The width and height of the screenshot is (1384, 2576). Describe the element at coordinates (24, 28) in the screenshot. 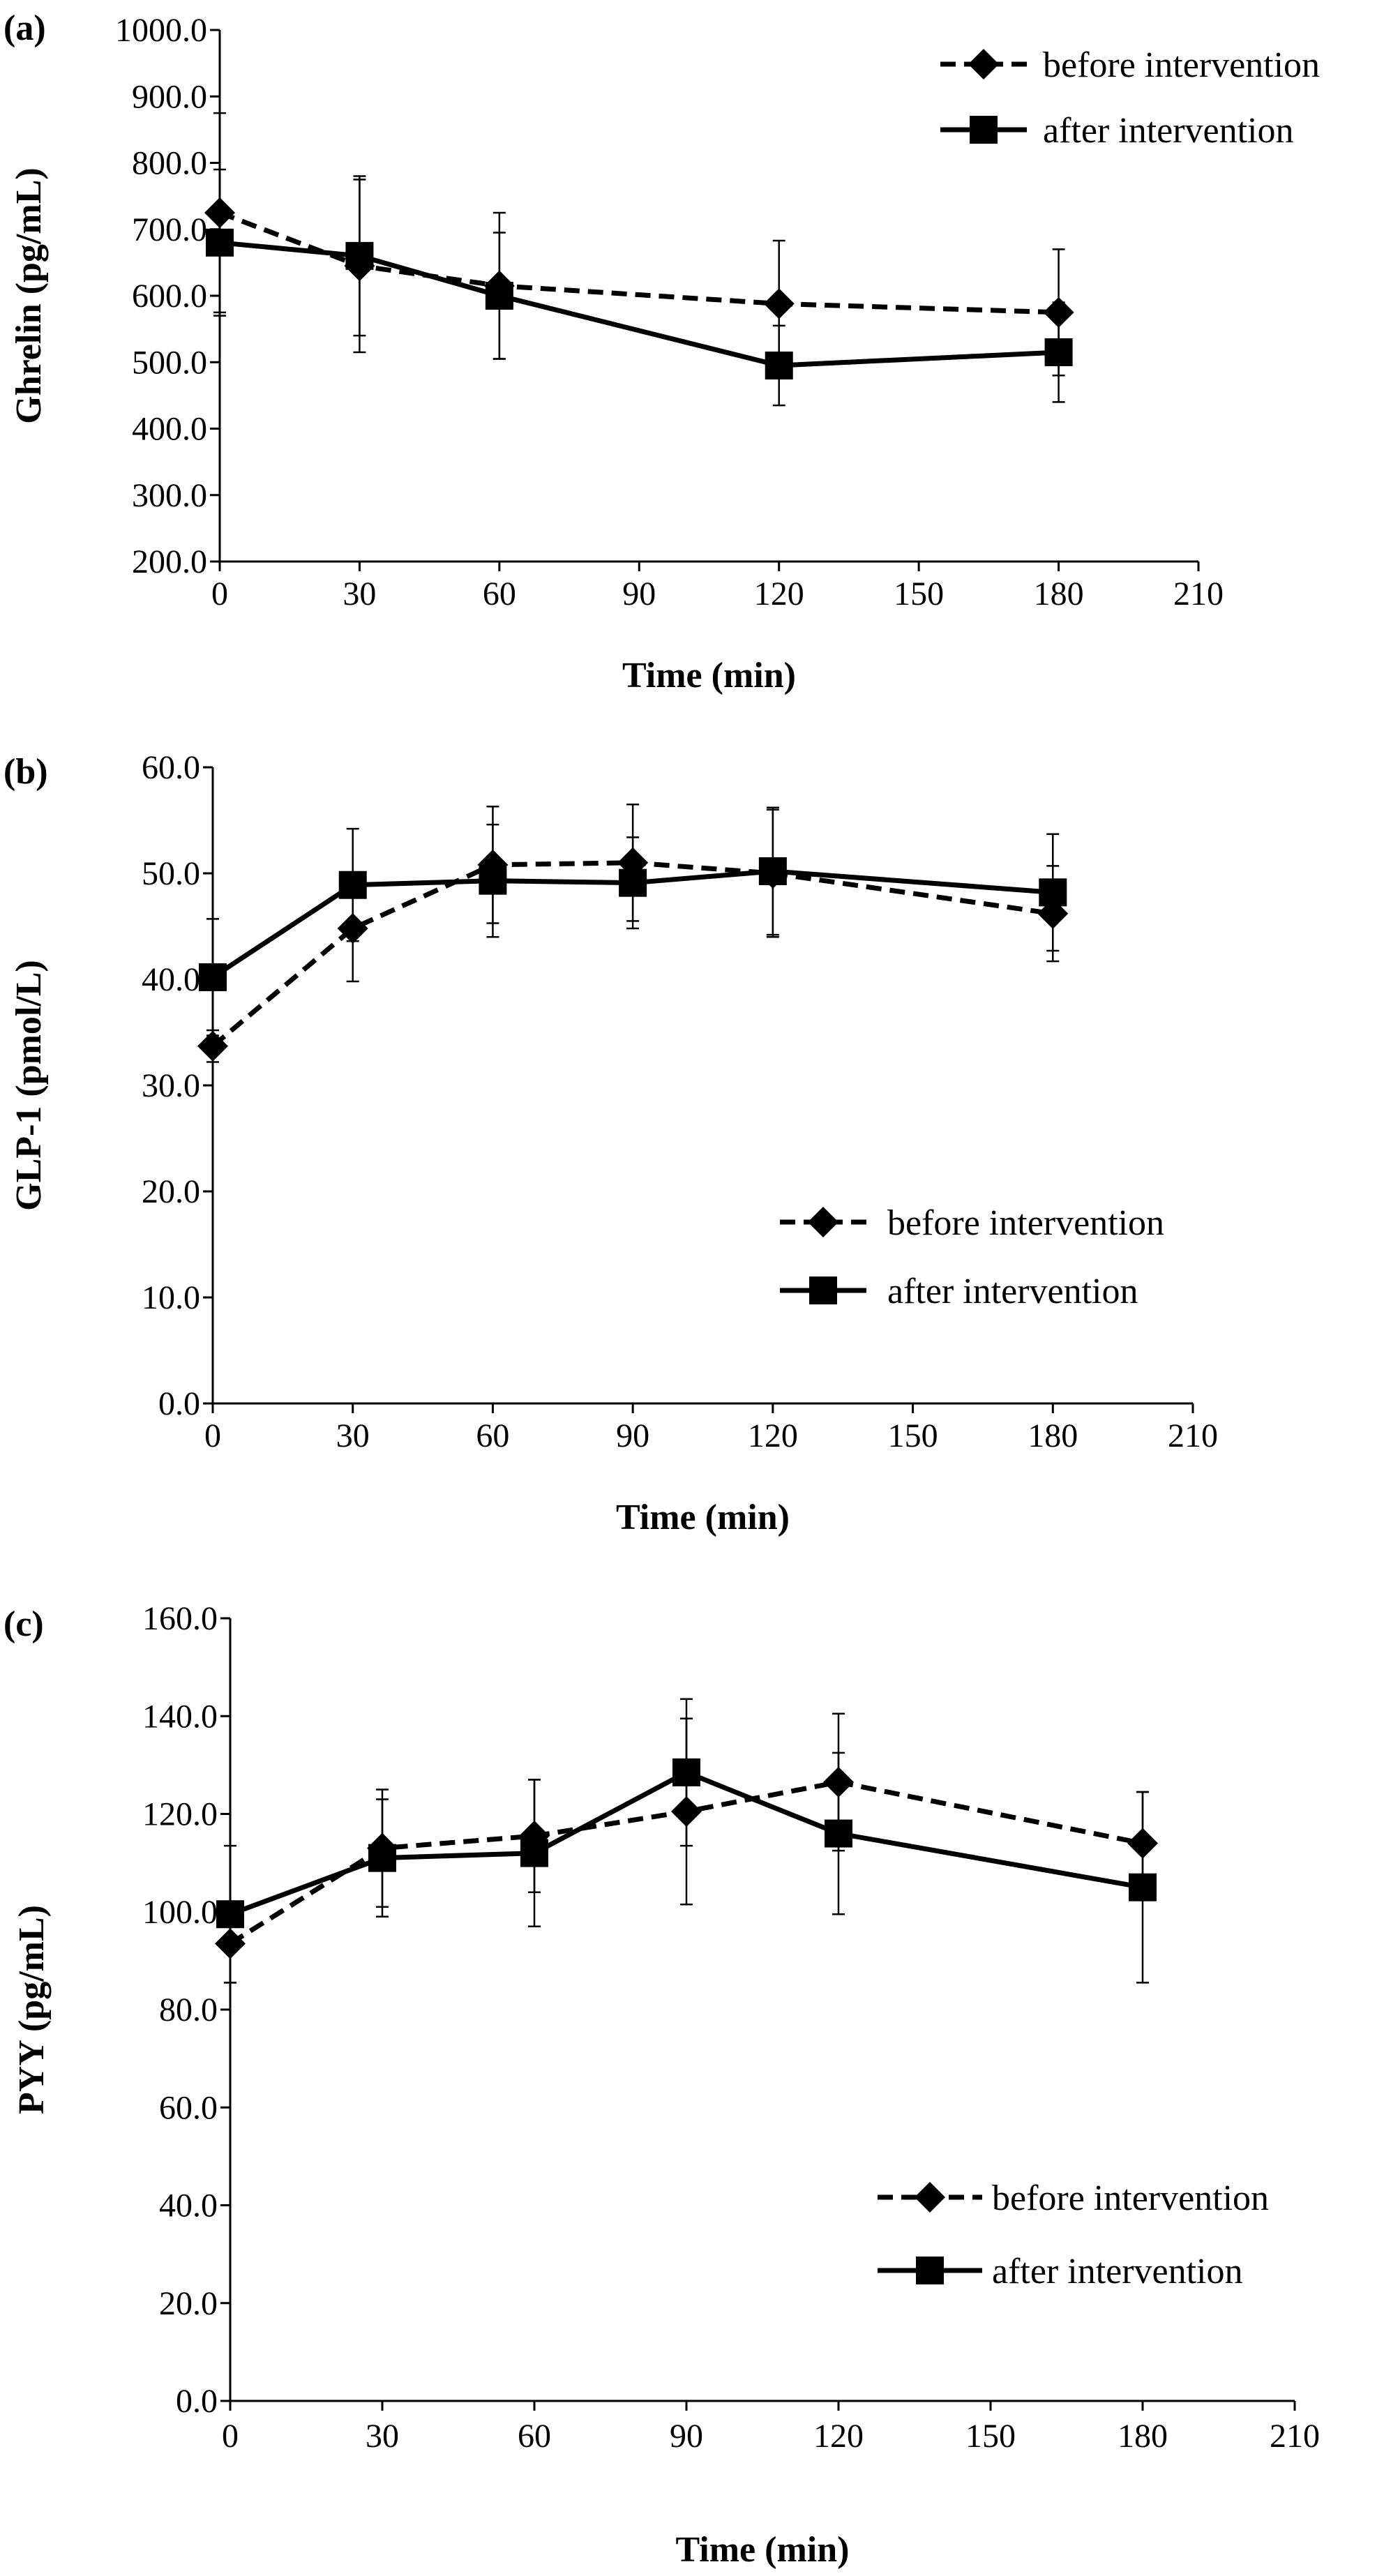

I see `panel-label: (a)` at that location.